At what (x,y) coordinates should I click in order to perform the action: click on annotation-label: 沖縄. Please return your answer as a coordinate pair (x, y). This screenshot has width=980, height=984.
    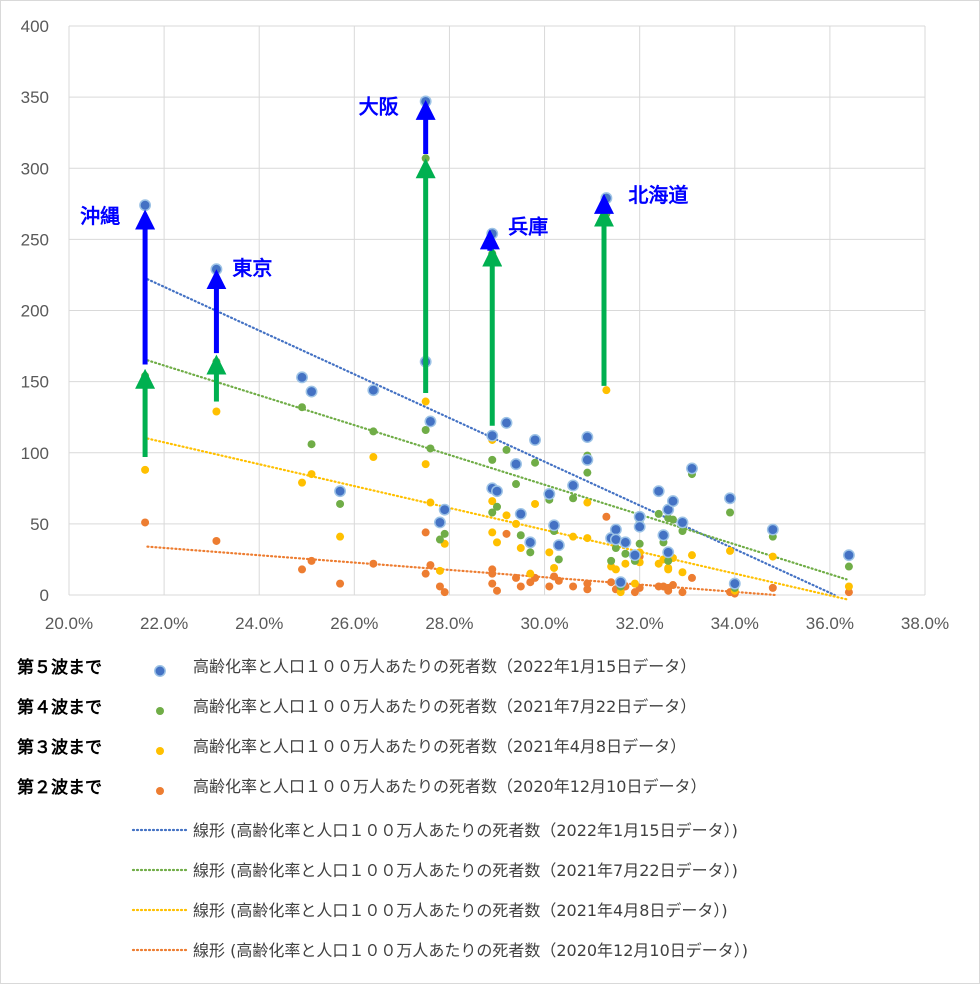
    Looking at the image, I should click on (100, 216).